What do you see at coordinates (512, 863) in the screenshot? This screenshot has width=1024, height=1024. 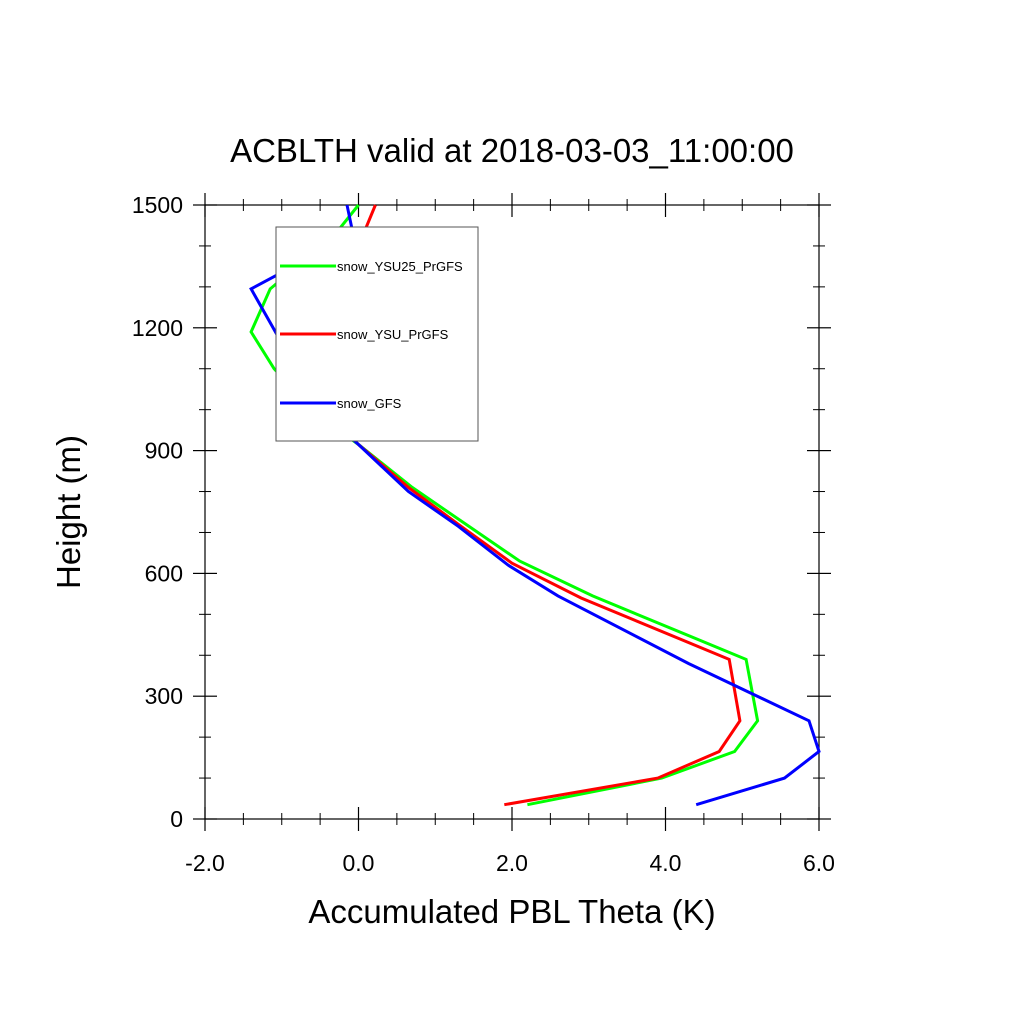 I see `x-tick-label: 2.0` at bounding box center [512, 863].